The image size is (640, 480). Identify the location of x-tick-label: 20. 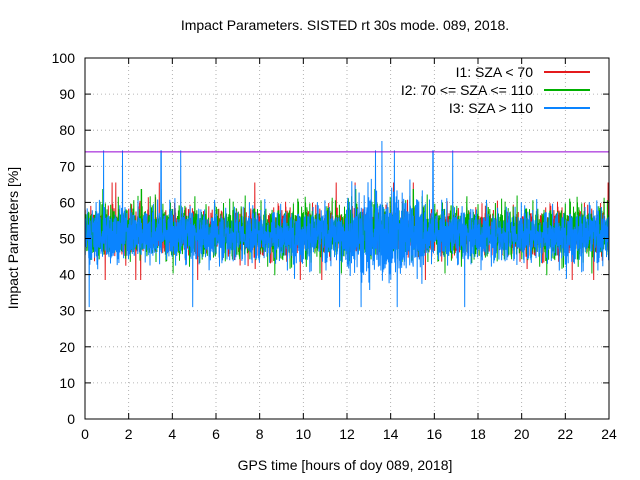
(522, 434).